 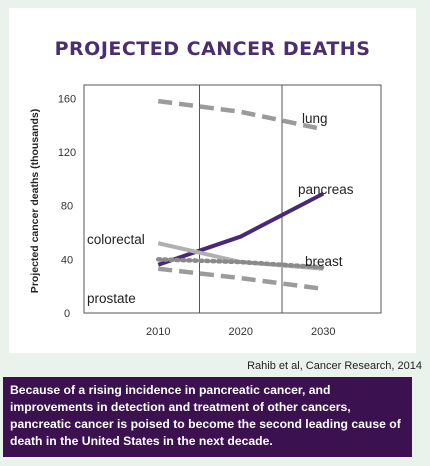 I want to click on chart-title: PROJECTED CANCER DEATHS, so click(x=212, y=49).